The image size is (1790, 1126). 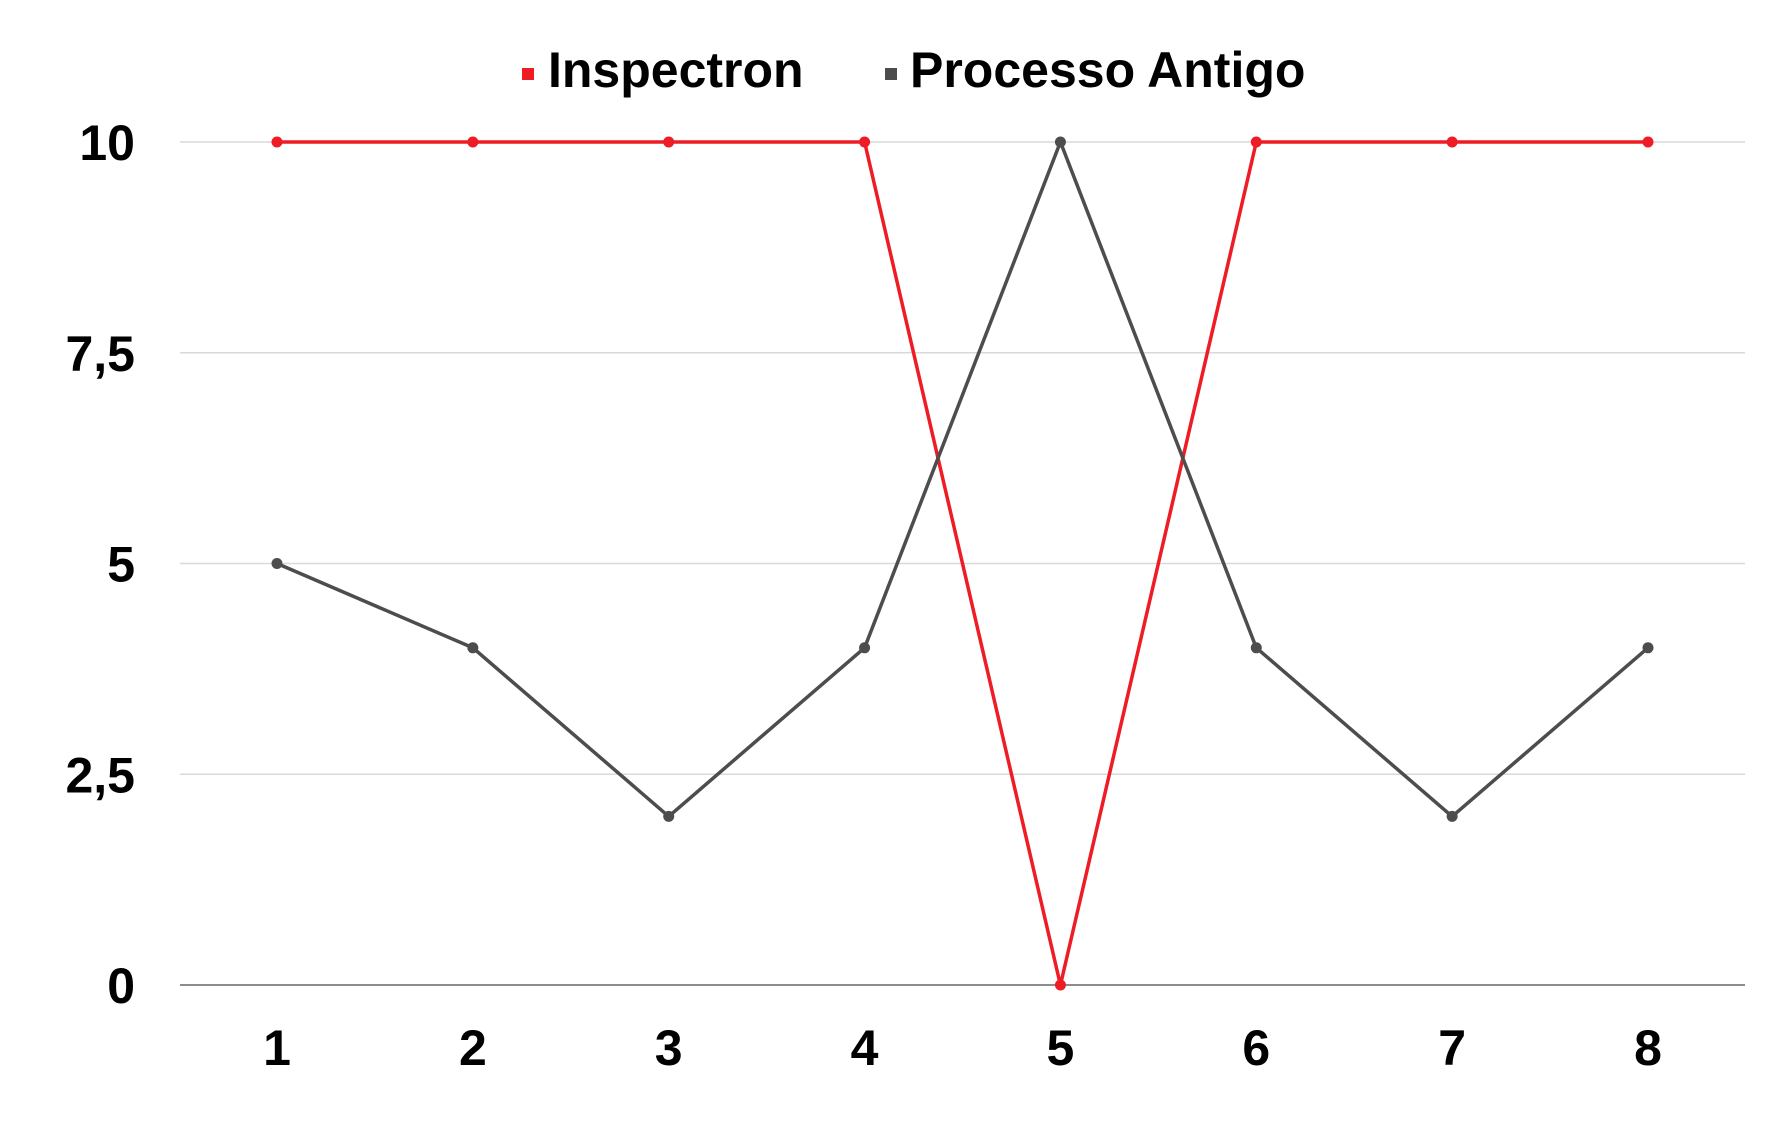 What do you see at coordinates (277, 1048) in the screenshot?
I see `x-tick-label: 1` at bounding box center [277, 1048].